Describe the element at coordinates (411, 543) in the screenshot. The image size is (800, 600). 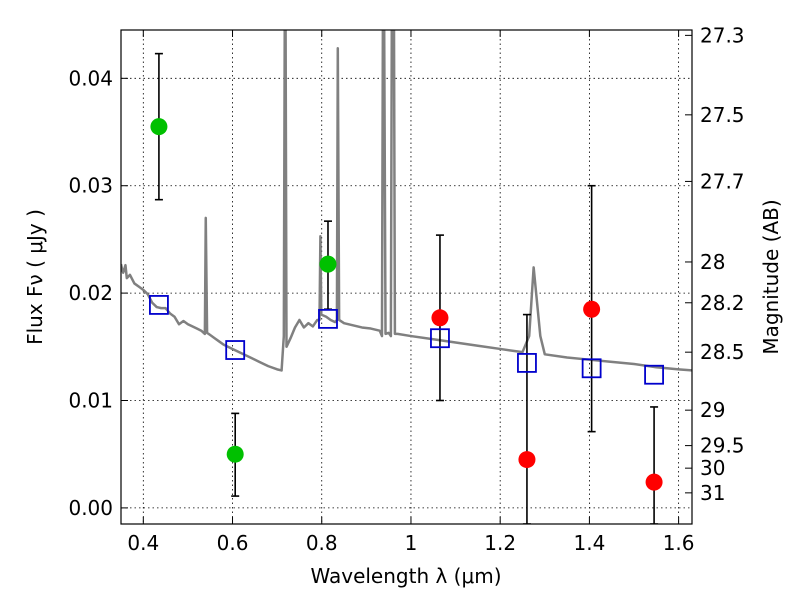
I see `x-tick-label: 1` at that location.